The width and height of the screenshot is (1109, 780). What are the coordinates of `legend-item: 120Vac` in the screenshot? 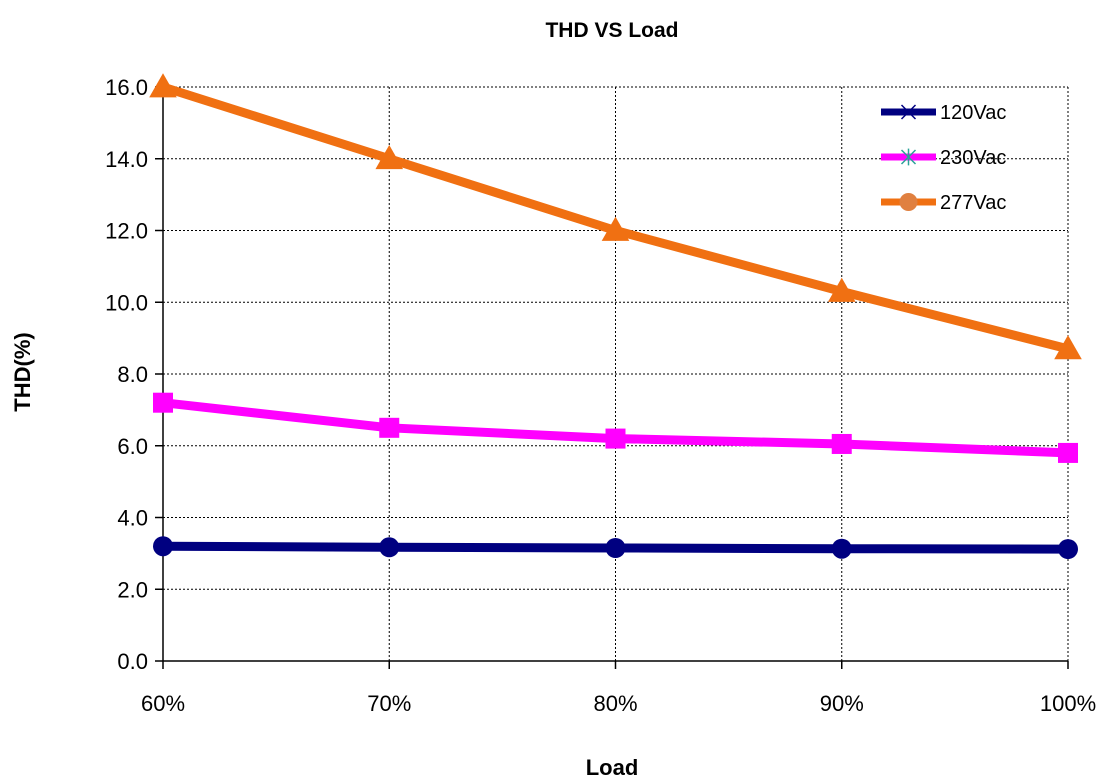 It's located at (943, 113).